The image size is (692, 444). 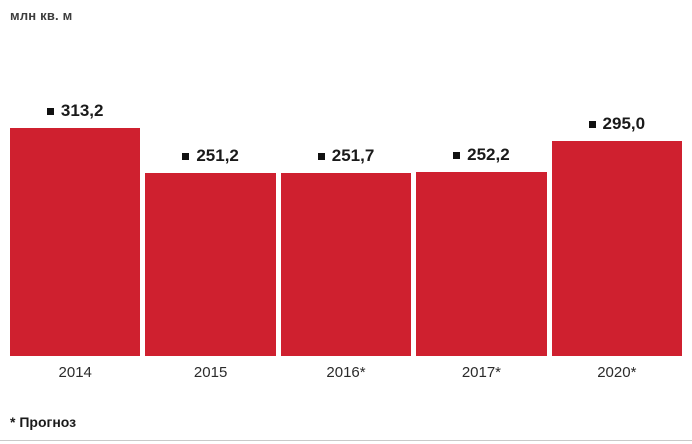 I want to click on y-axis-unit-label: млн кв. м, so click(x=41, y=15).